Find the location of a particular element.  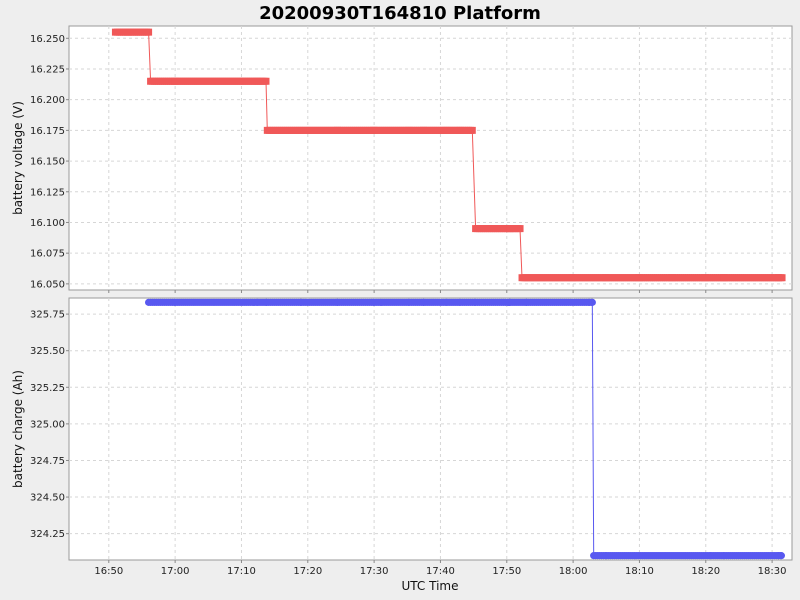

x-tick-label: 18:30 is located at coordinates (772, 571).